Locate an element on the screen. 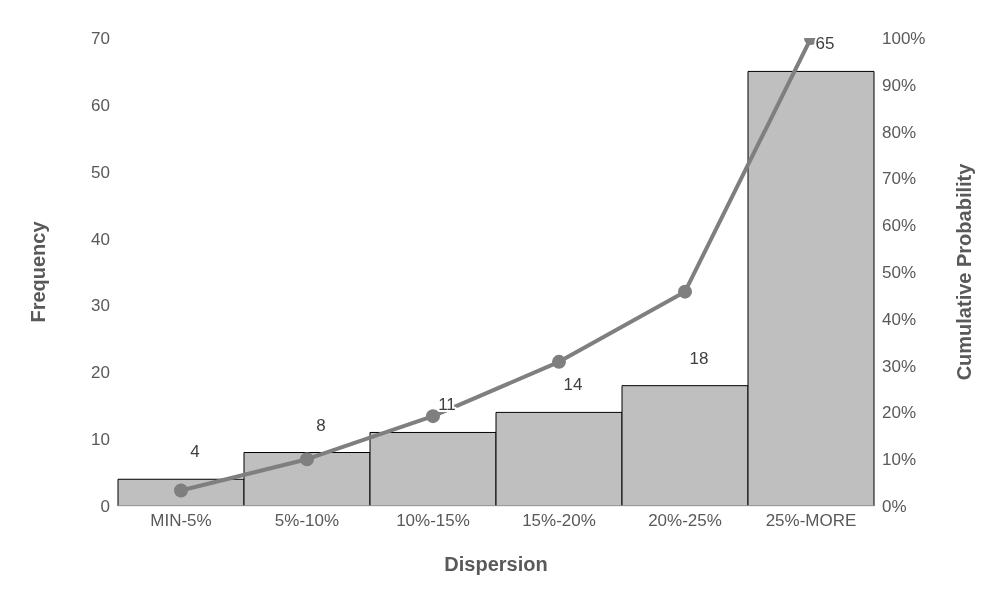  data-label: 4 is located at coordinates (195, 452).